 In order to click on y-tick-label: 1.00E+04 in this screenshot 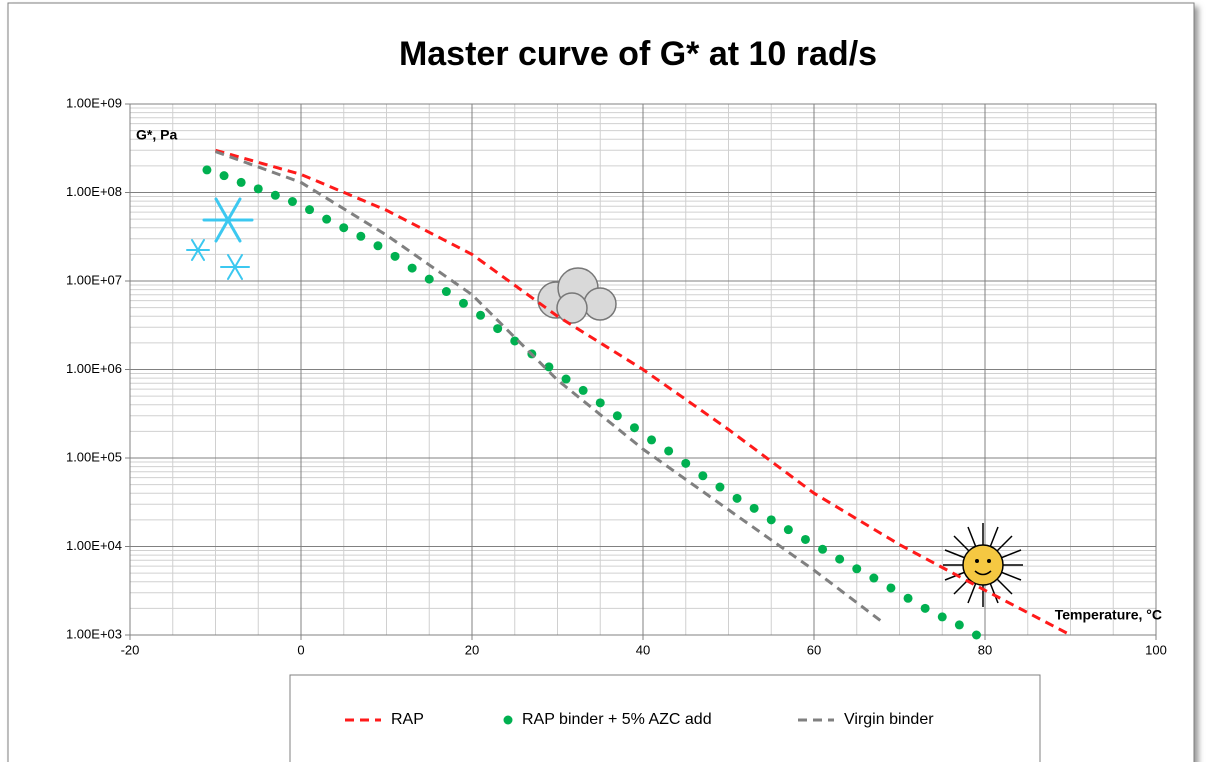, I will do `click(94, 545)`.